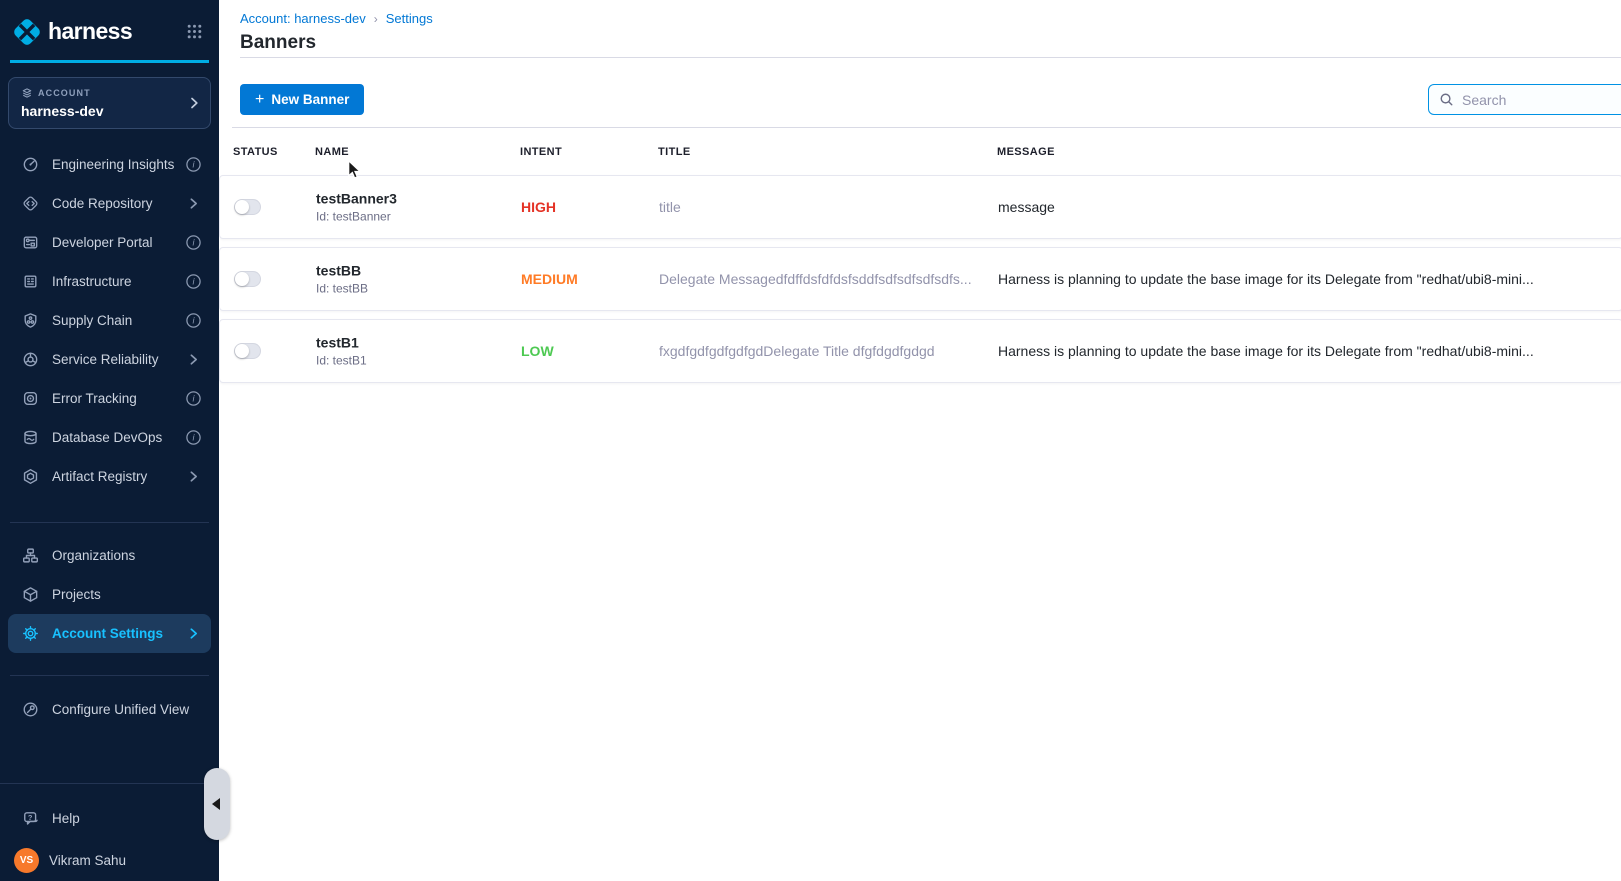  I want to click on sidebar-nav-tertiary: Configure Unified View, so click(109, 709).